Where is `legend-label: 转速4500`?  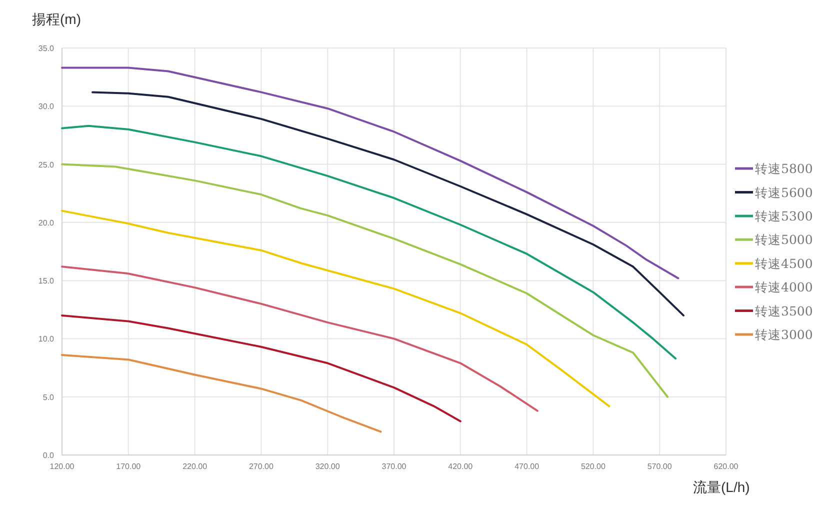 legend-label: 转速4500 is located at coordinates (784, 263).